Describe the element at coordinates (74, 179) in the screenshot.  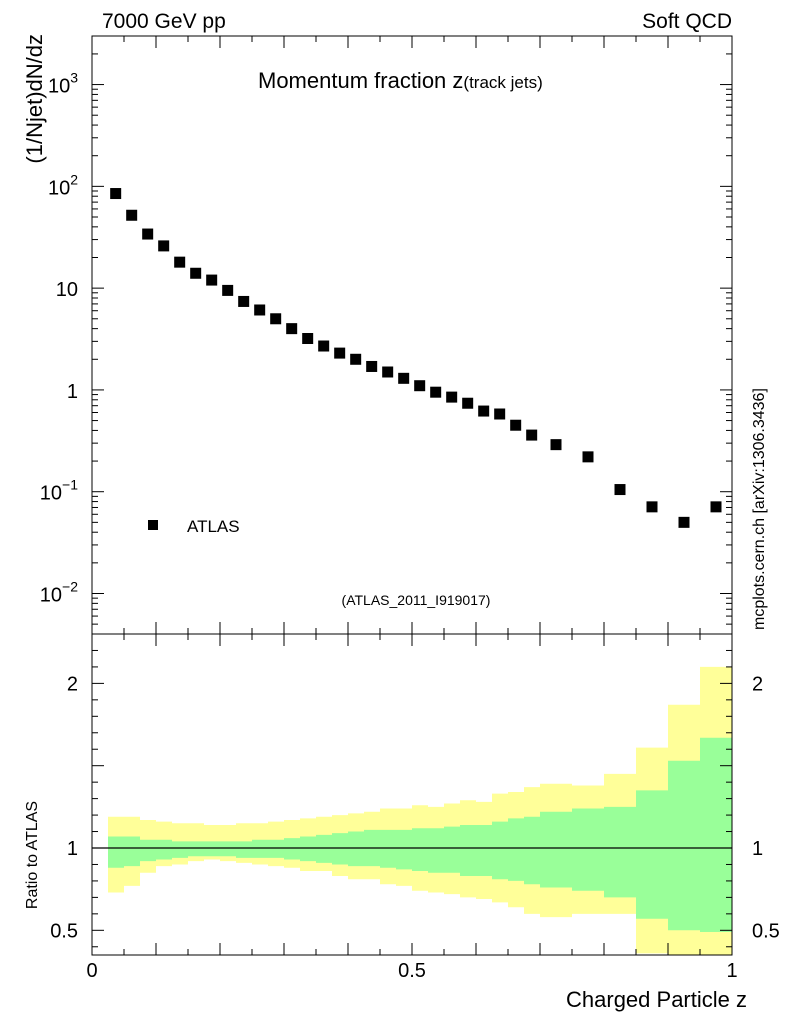
I see `y-tick-label-exponent: 2` at that location.